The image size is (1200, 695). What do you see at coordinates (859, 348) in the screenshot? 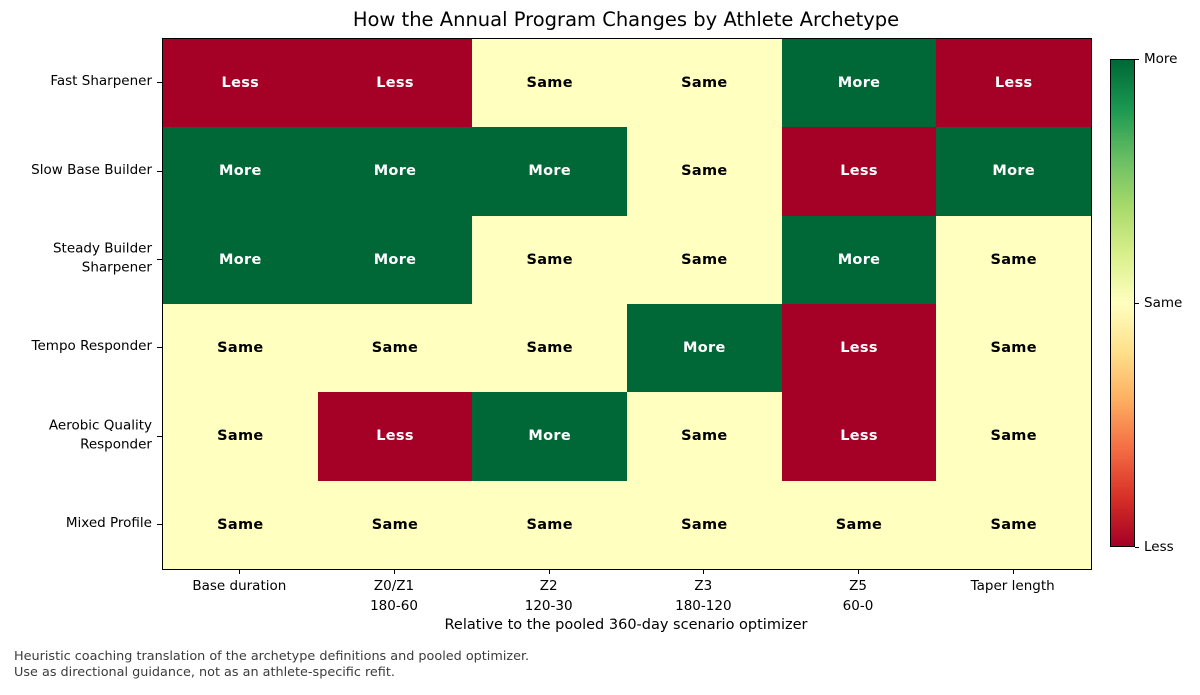
I see `heatmap-cell-r3-c4: Less` at bounding box center [859, 348].